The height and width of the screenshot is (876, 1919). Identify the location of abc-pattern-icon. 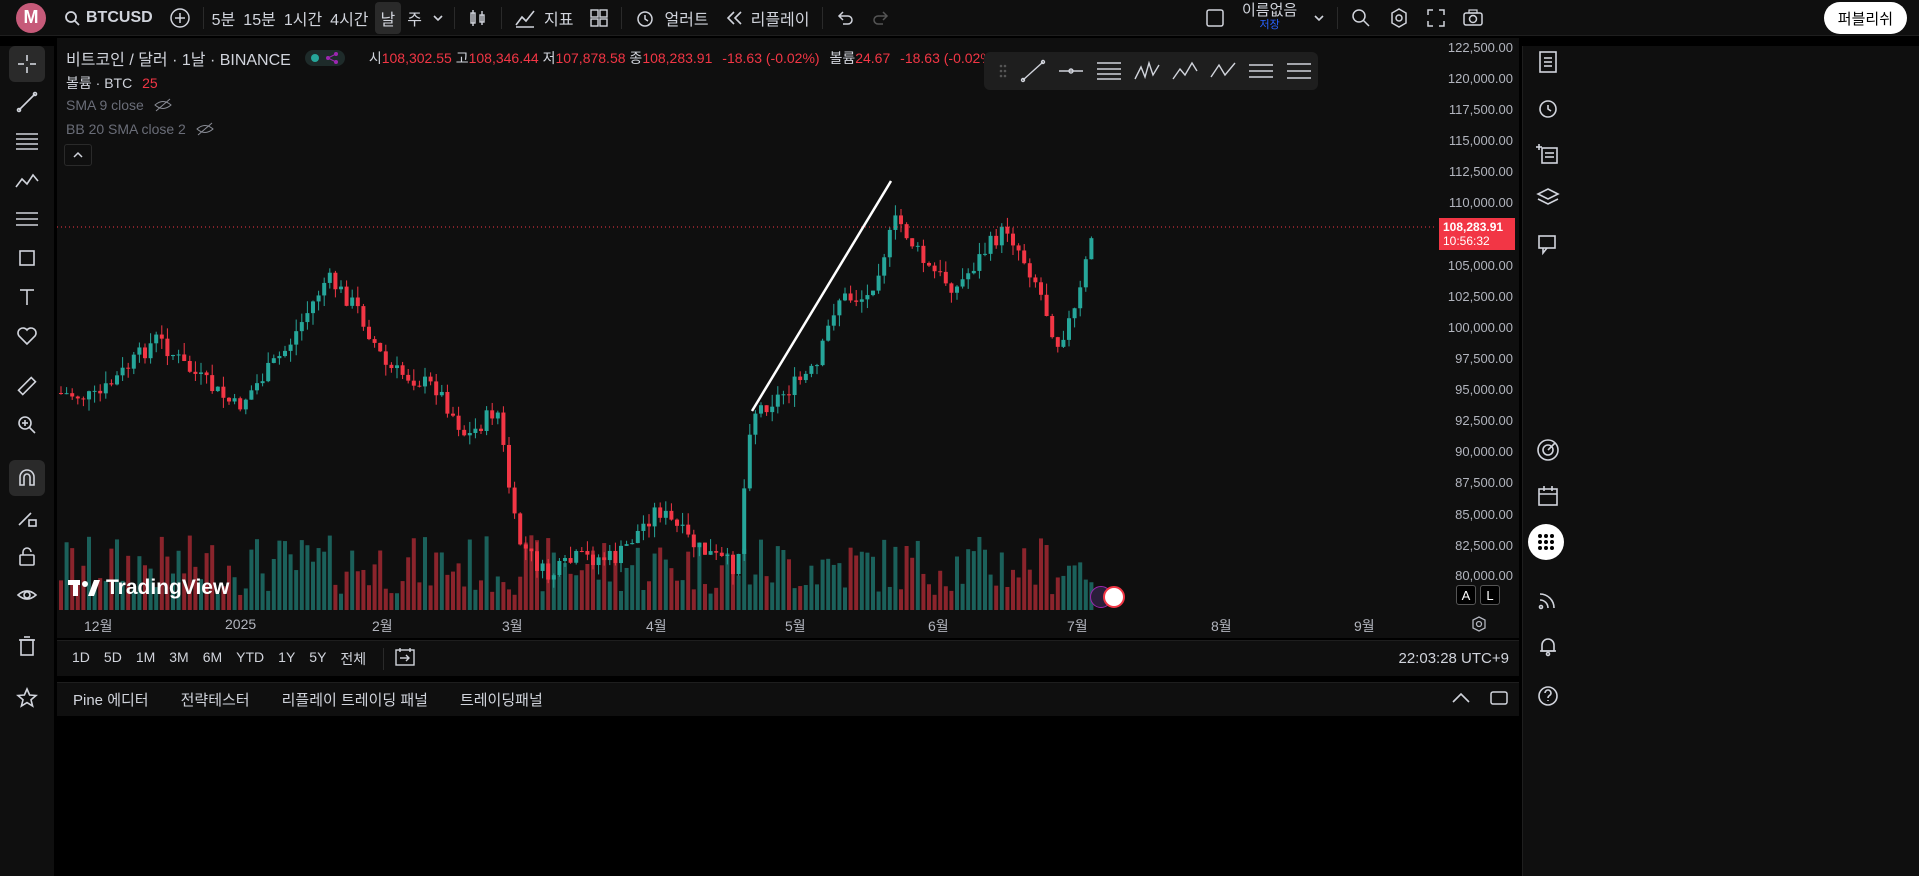
(1223, 71).